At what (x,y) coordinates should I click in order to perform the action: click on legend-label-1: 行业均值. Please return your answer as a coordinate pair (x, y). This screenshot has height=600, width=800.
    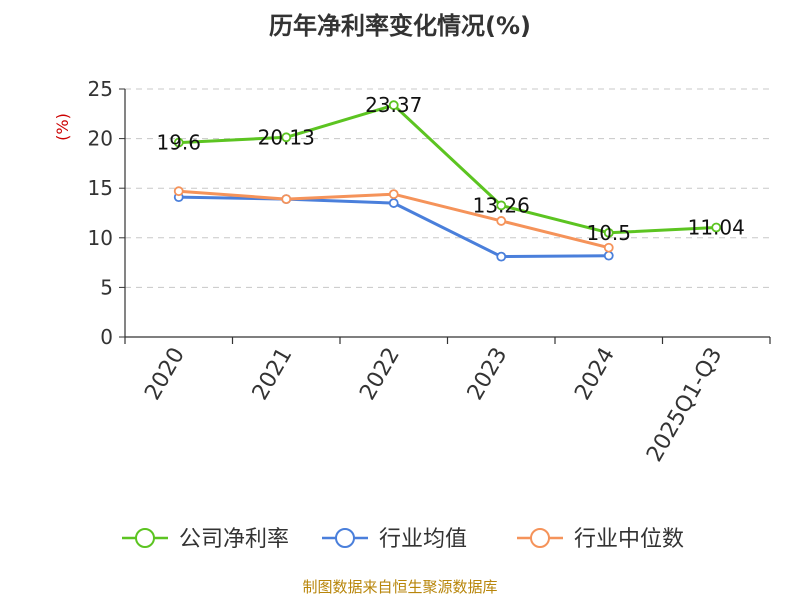
    Looking at the image, I should click on (423, 539).